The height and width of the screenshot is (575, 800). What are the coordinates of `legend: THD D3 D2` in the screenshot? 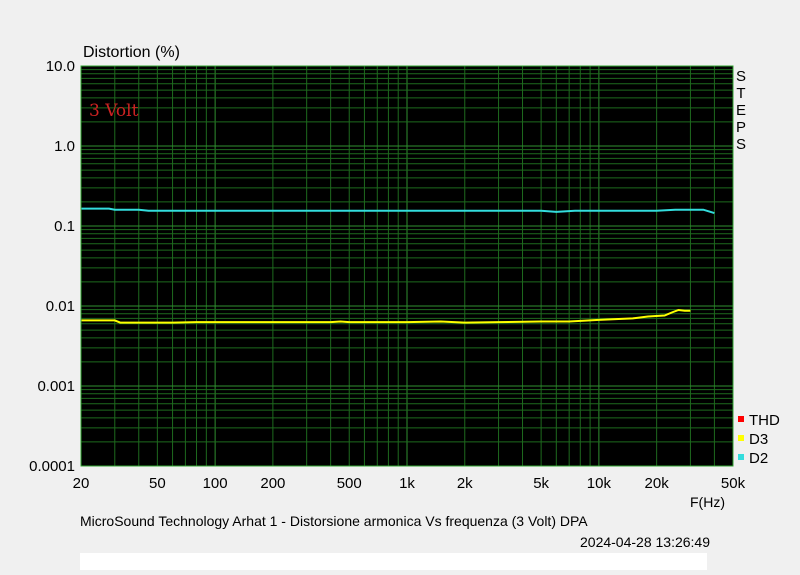 It's located at (759, 439).